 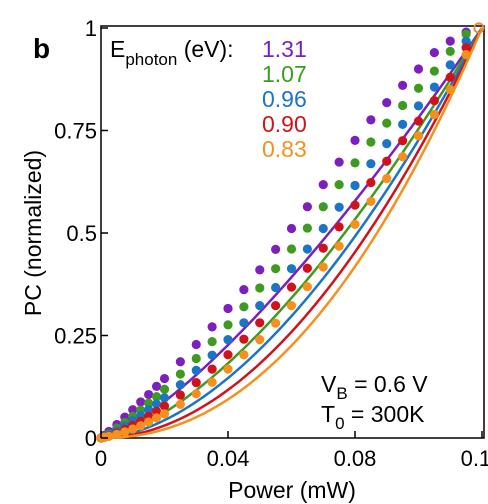 I want to click on panel-label: b, so click(x=41, y=48).